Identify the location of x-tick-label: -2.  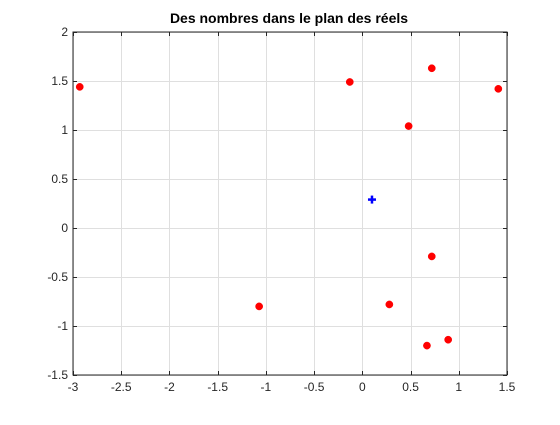
(169, 387).